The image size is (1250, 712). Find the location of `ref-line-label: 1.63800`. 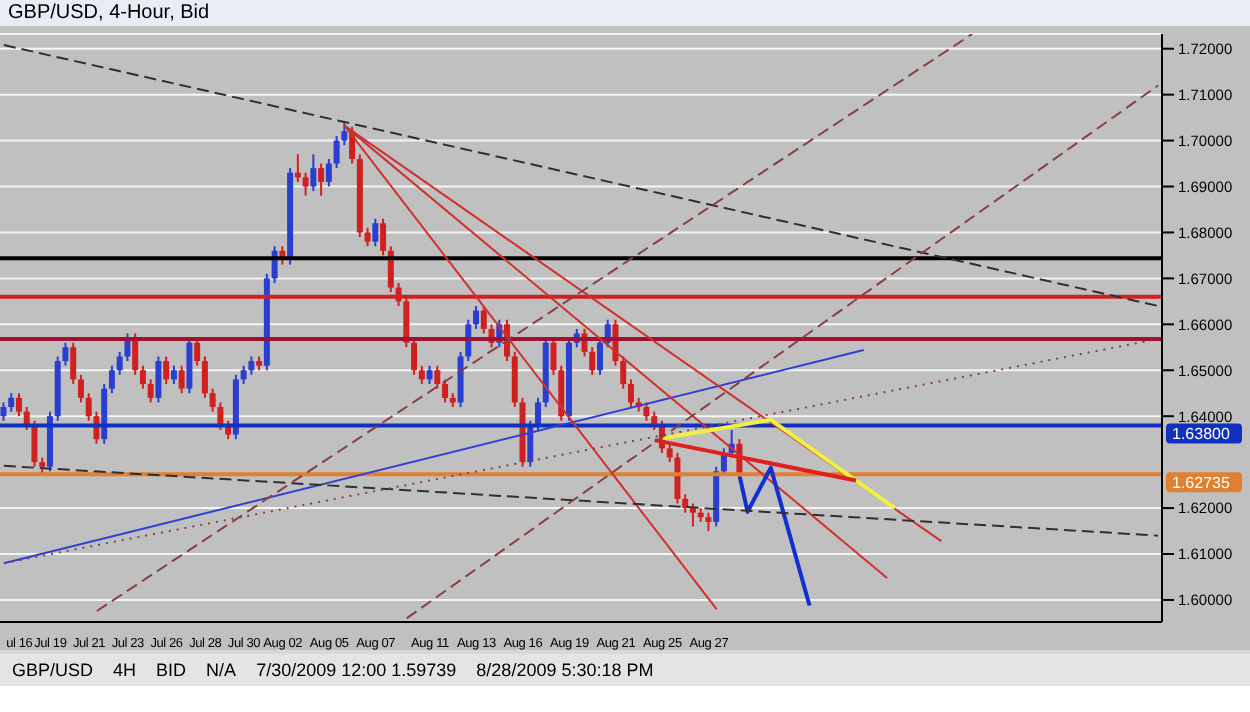

ref-line-label: 1.63800 is located at coordinates (1201, 434).